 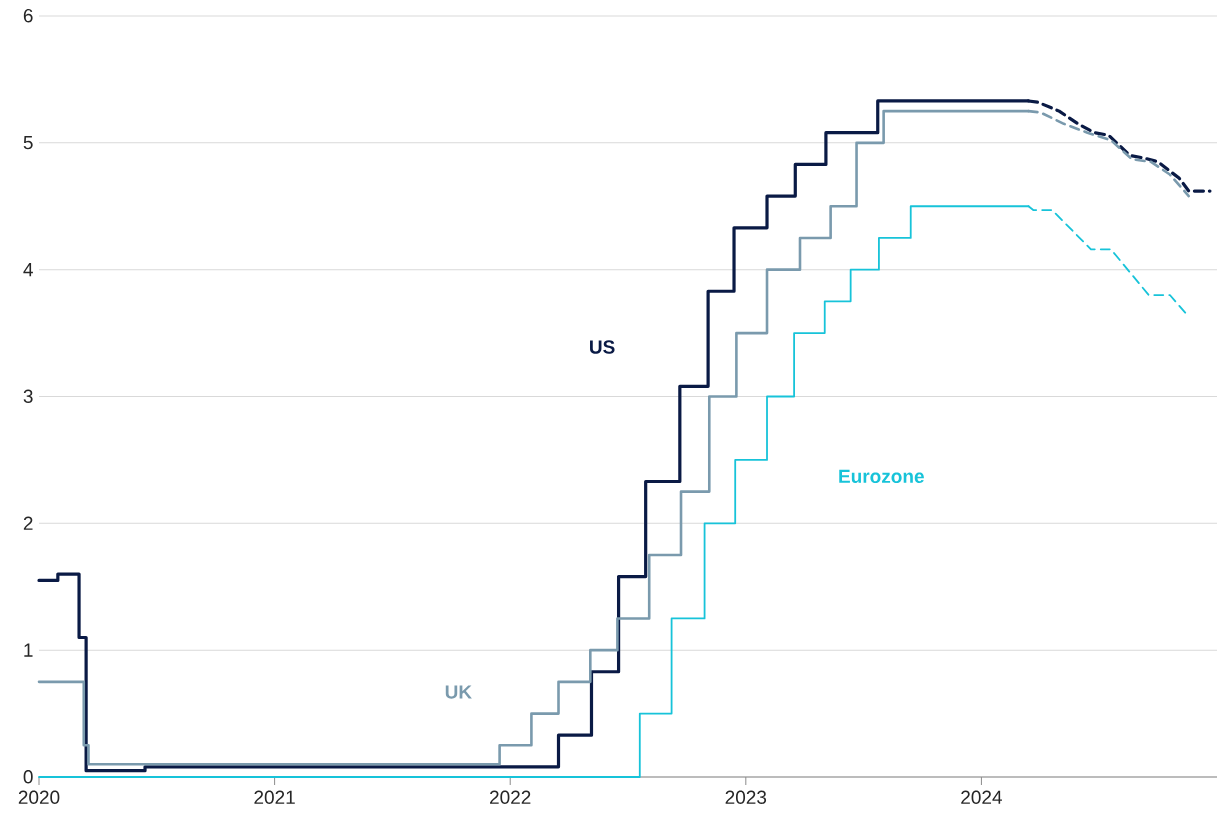 What do you see at coordinates (28, 523) in the screenshot?
I see `y-tick-label: 2` at bounding box center [28, 523].